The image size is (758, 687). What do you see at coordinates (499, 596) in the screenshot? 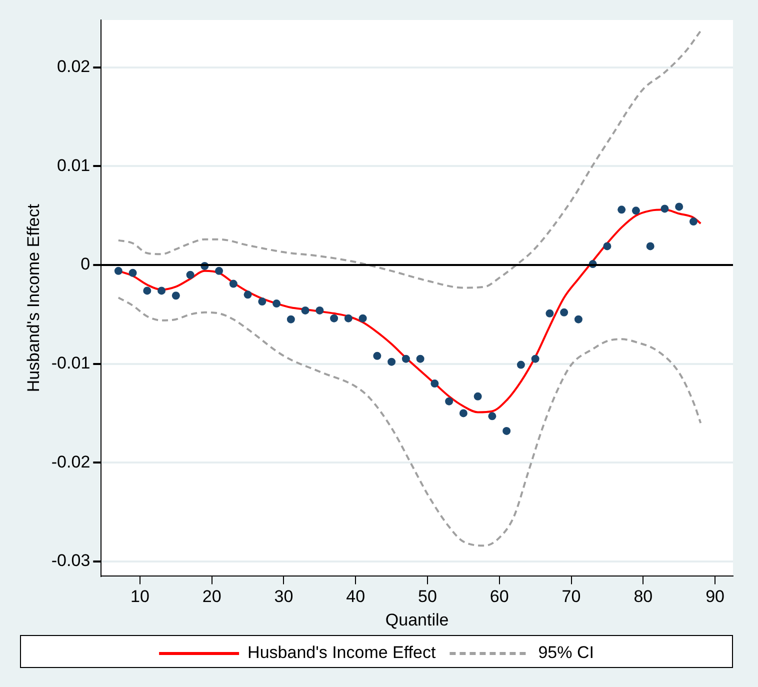
I see `x-tick-label: 60` at bounding box center [499, 596].